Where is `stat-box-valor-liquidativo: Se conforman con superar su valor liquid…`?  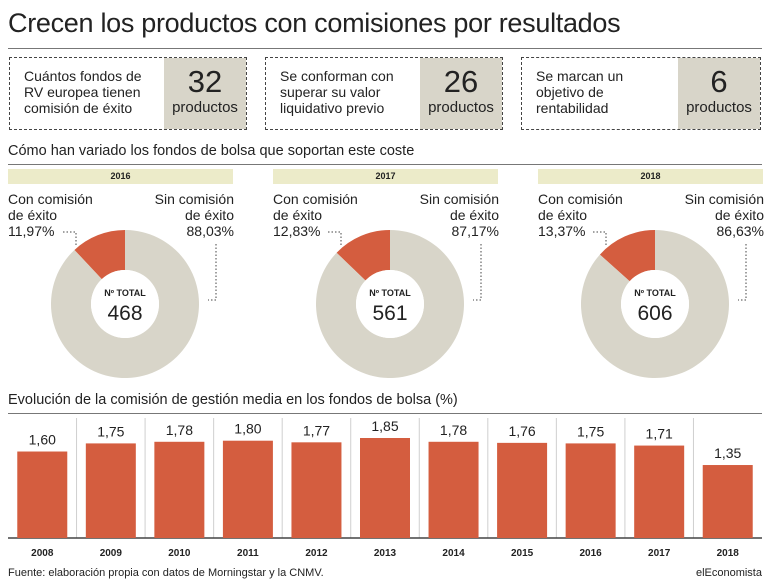 stat-box-valor-liquidativo: Se conforman con superar su valor liquid… is located at coordinates (384, 93).